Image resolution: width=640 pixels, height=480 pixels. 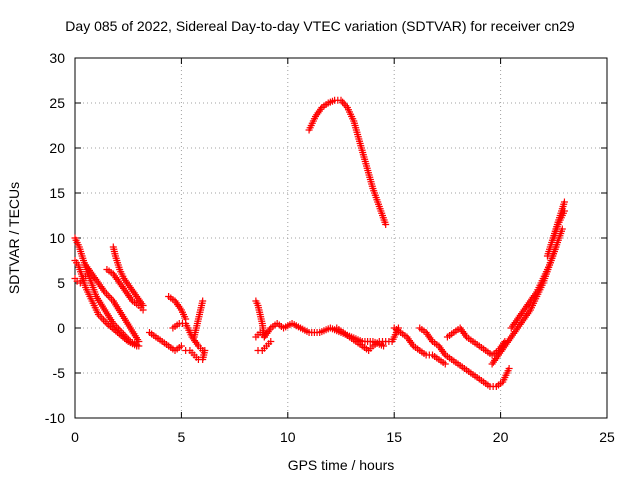 What do you see at coordinates (125, 290) in the screenshot?
I see `series-track-e` at bounding box center [125, 290].